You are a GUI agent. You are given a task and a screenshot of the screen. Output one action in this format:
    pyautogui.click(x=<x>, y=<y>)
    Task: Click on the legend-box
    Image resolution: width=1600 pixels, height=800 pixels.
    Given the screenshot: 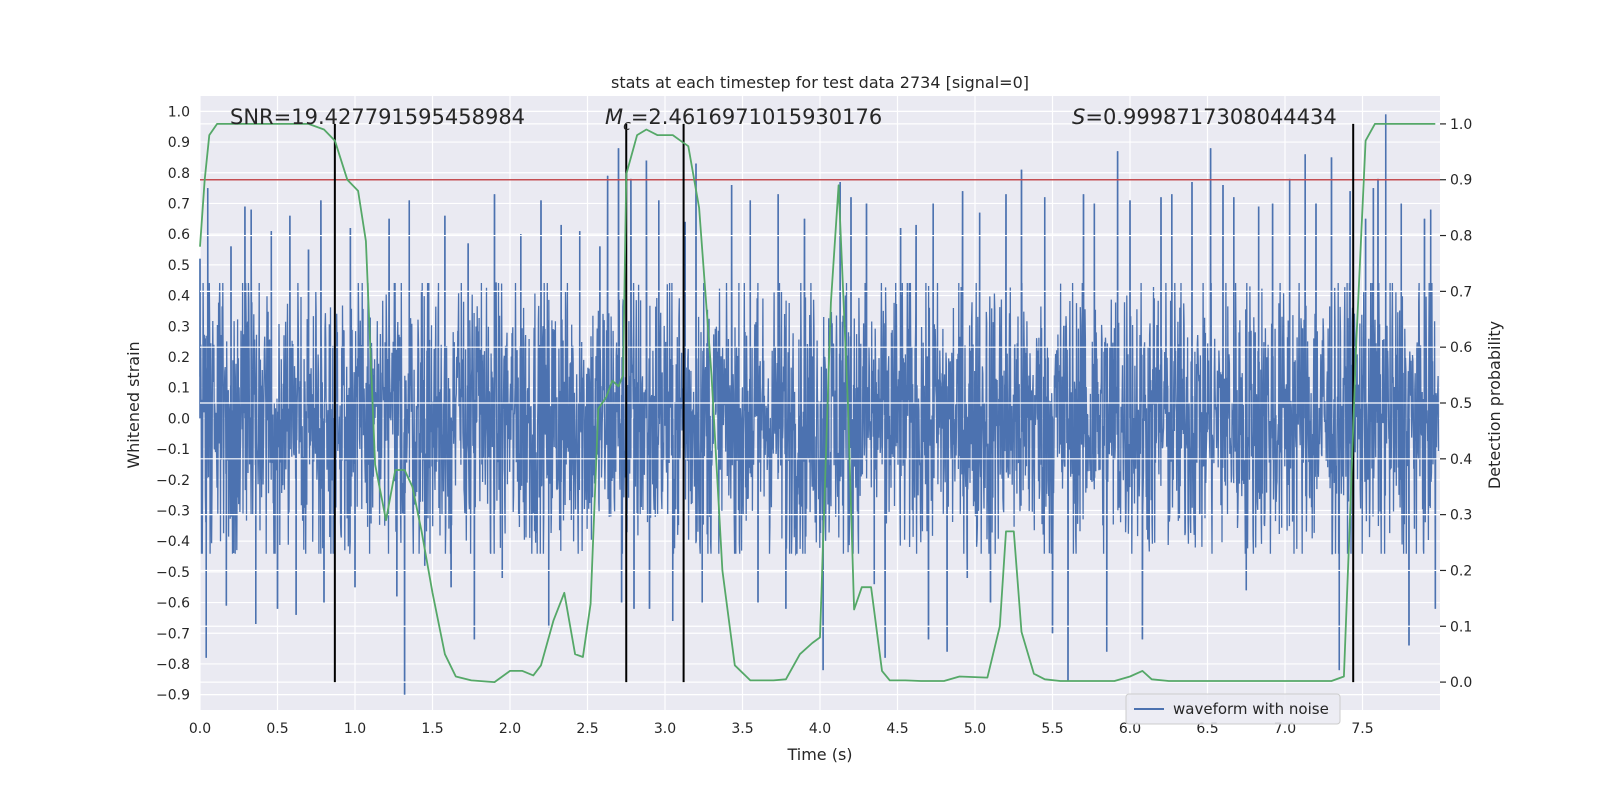 What is the action you would take?
    pyautogui.click(x=1233, y=709)
    